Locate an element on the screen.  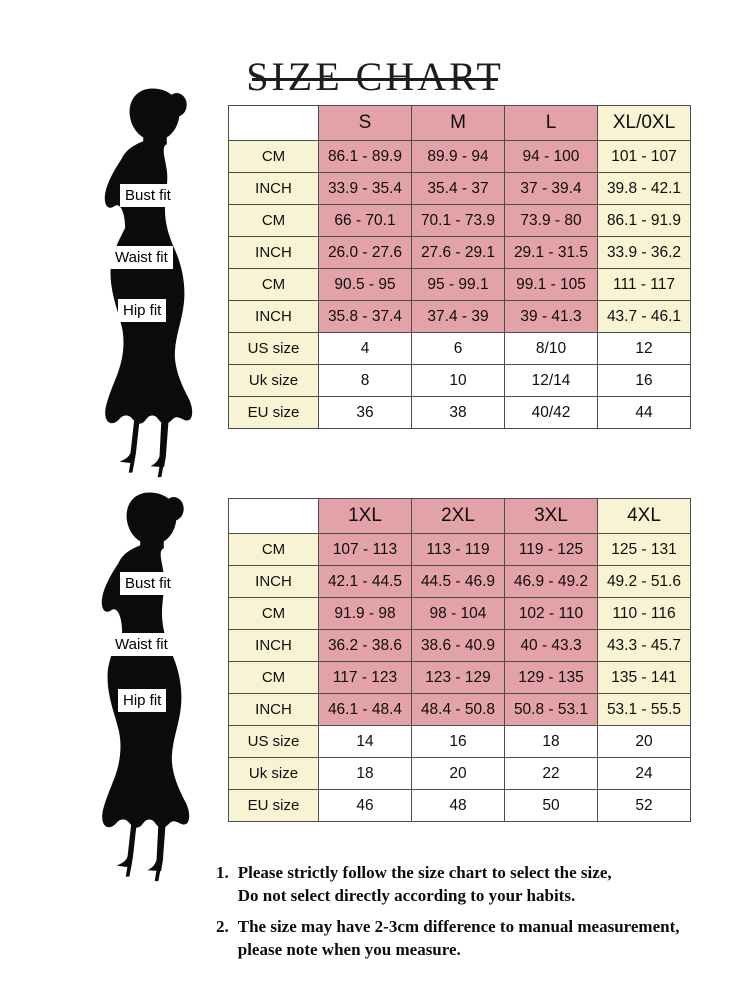
bust-cm-value-m: 89.9 - 94 is located at coordinates (458, 156).